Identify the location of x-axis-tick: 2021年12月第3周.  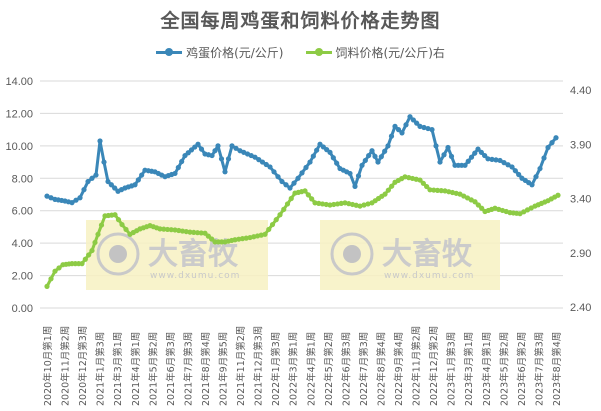
(259, 366).